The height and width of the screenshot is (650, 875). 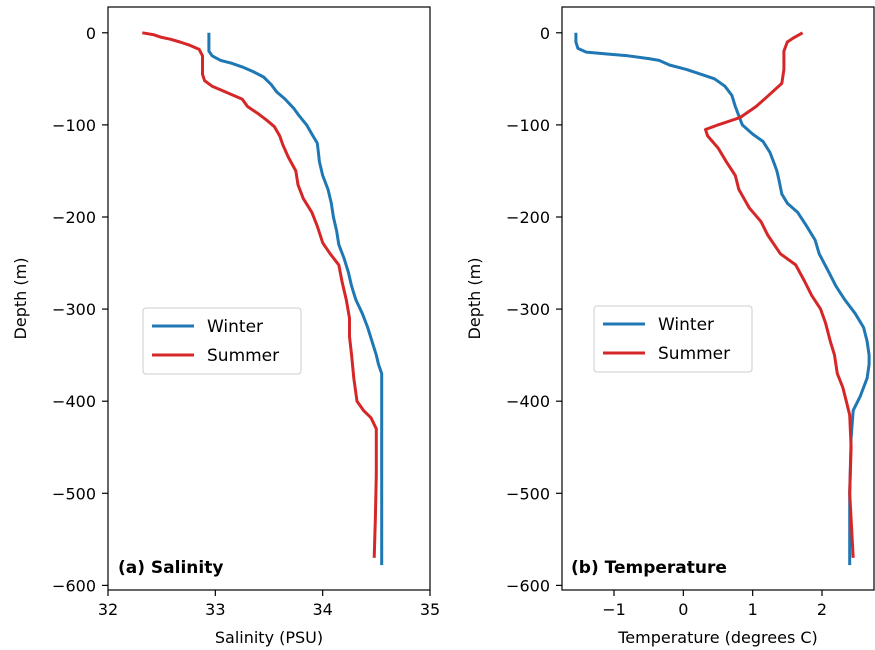 I want to click on x-tick-label: 1, so click(x=753, y=609).